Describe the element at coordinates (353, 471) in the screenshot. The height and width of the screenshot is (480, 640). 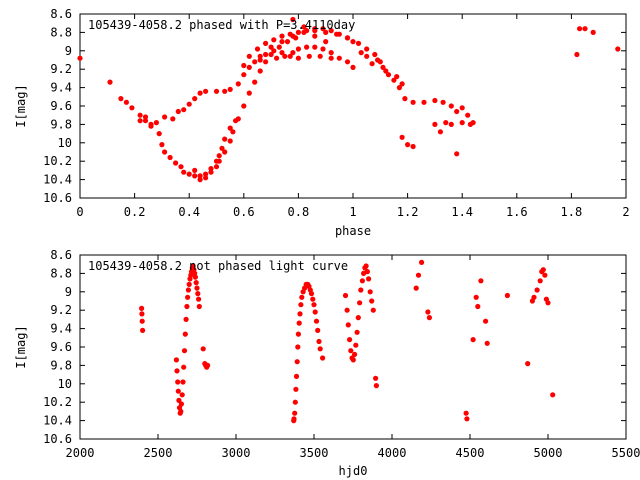
I see `bottom-x-axis-label: hjd0` at that location.